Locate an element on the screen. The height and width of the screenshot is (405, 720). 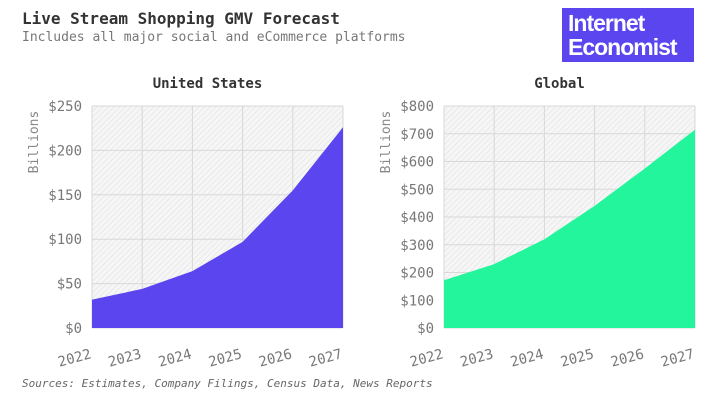
y-tick-label: $500 is located at coordinates (417, 190).